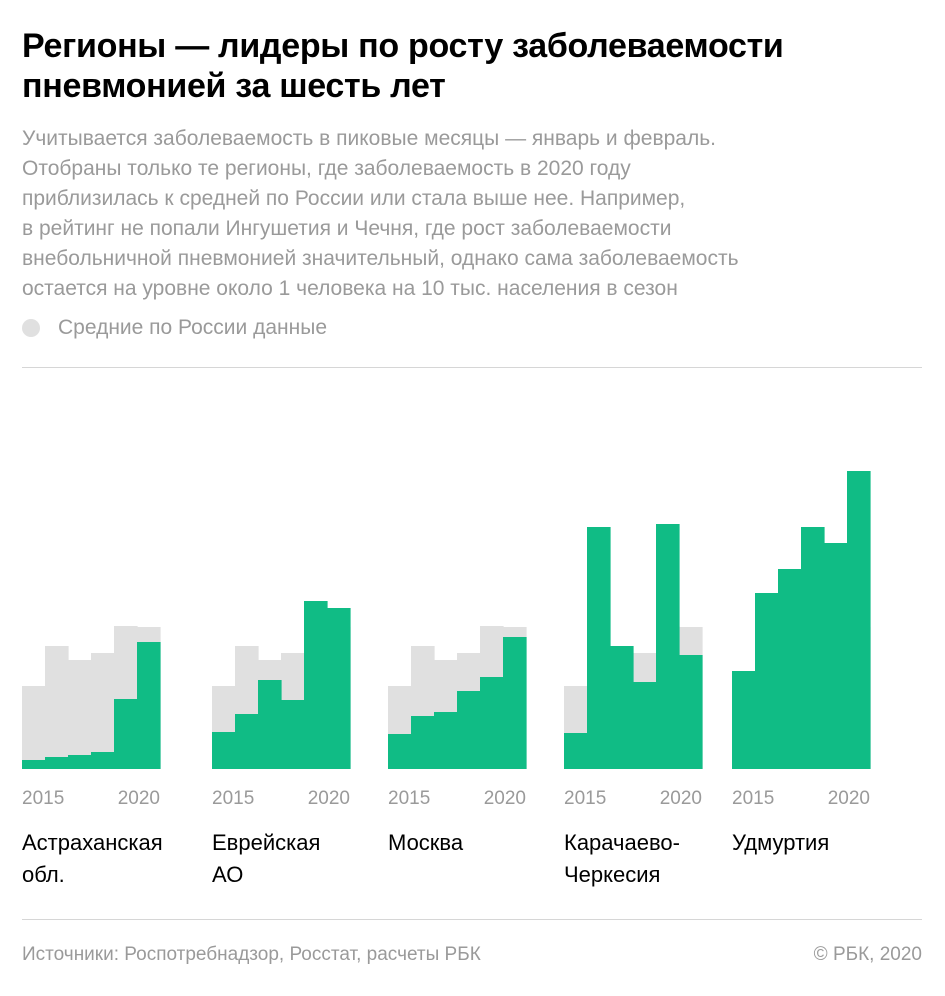 The image size is (945, 996). What do you see at coordinates (57, 763) in the screenshot?
I see `region-bar-1-2016` at bounding box center [57, 763].